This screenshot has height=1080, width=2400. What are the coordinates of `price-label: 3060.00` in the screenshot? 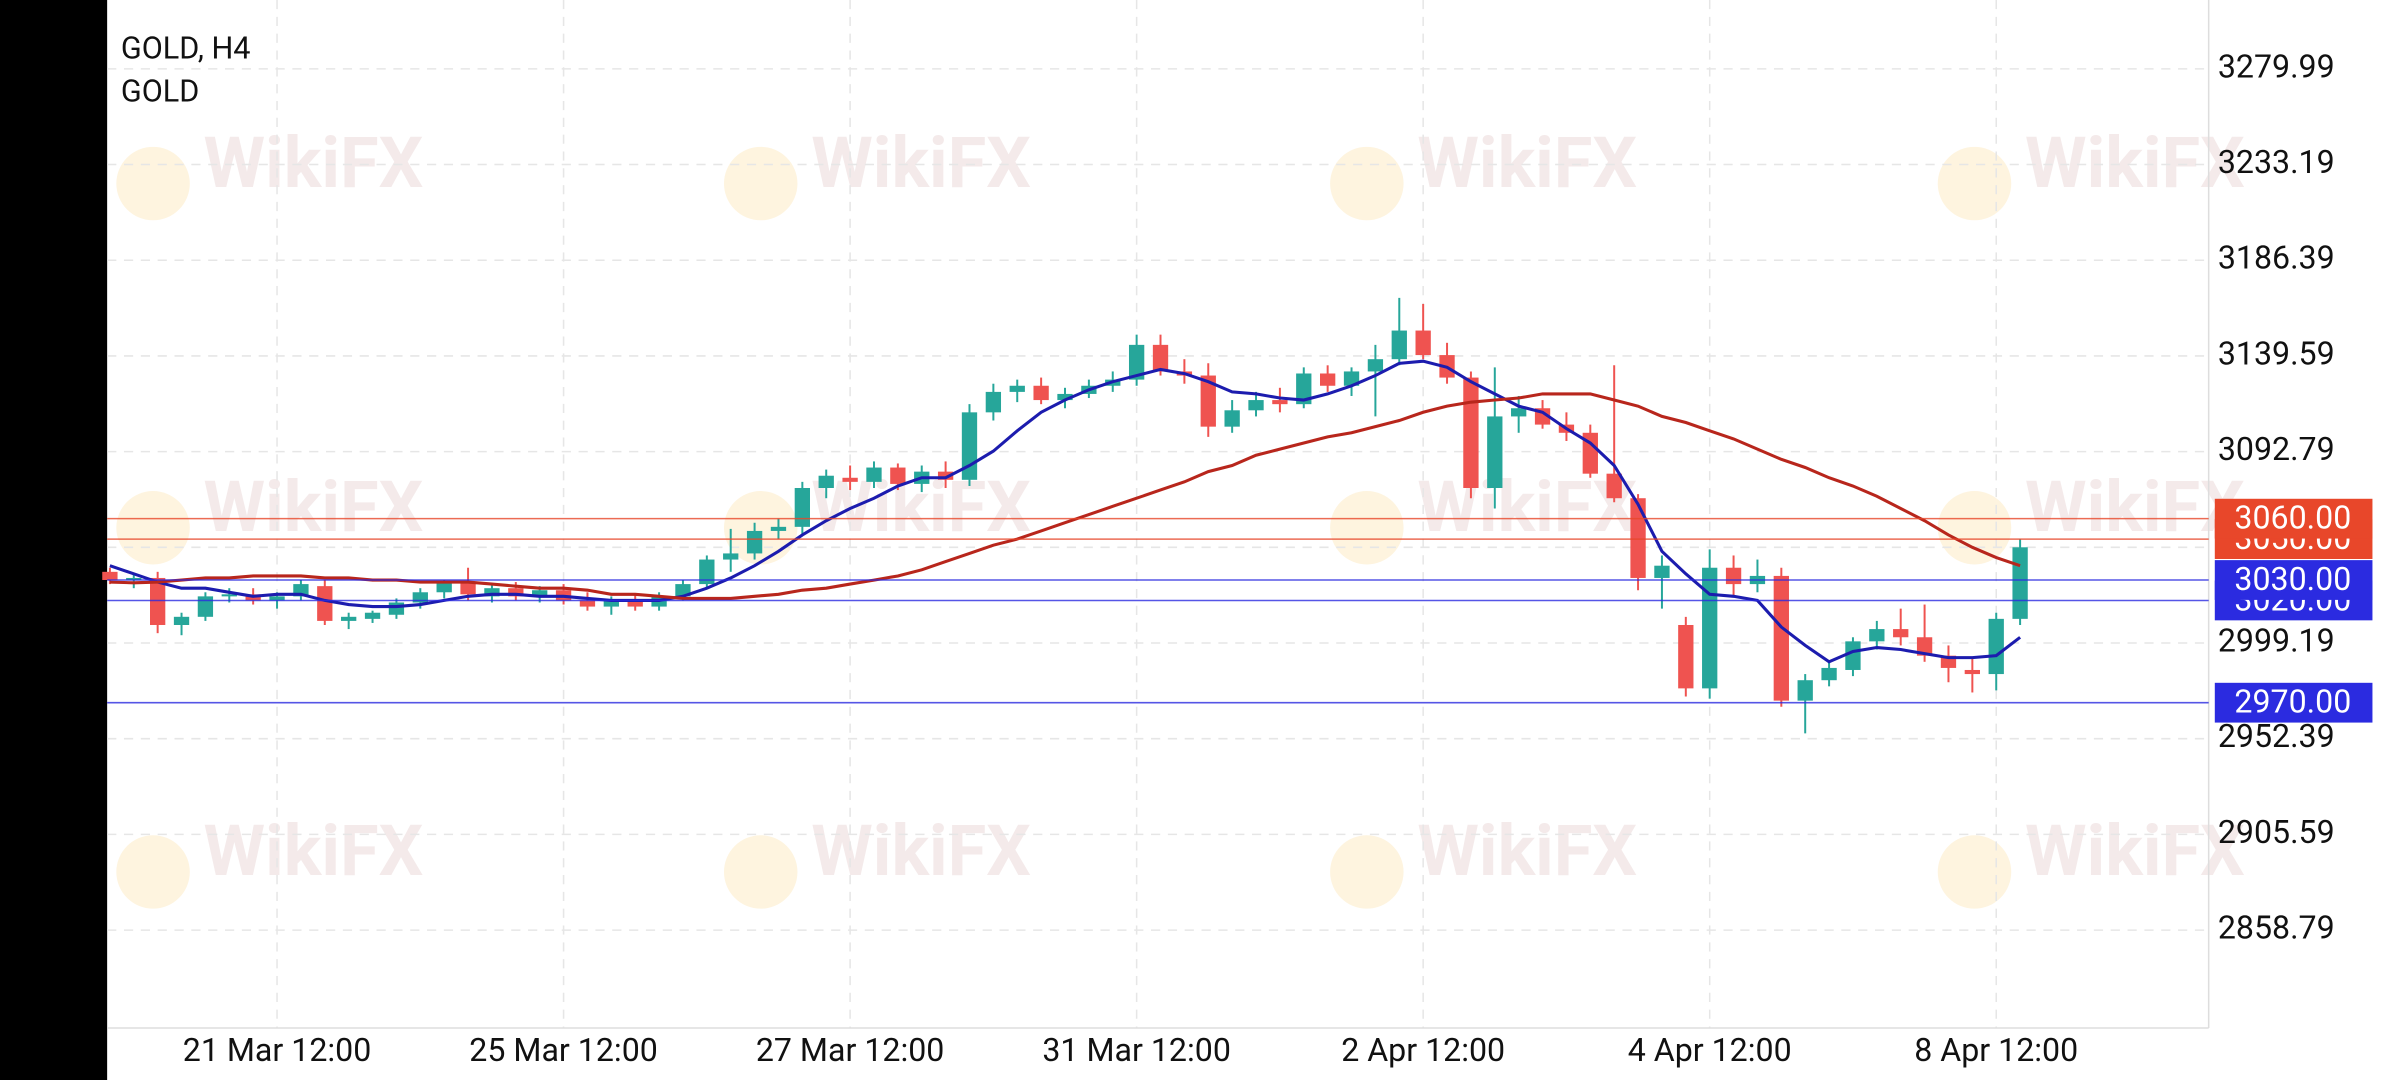 It's located at (2292, 518).